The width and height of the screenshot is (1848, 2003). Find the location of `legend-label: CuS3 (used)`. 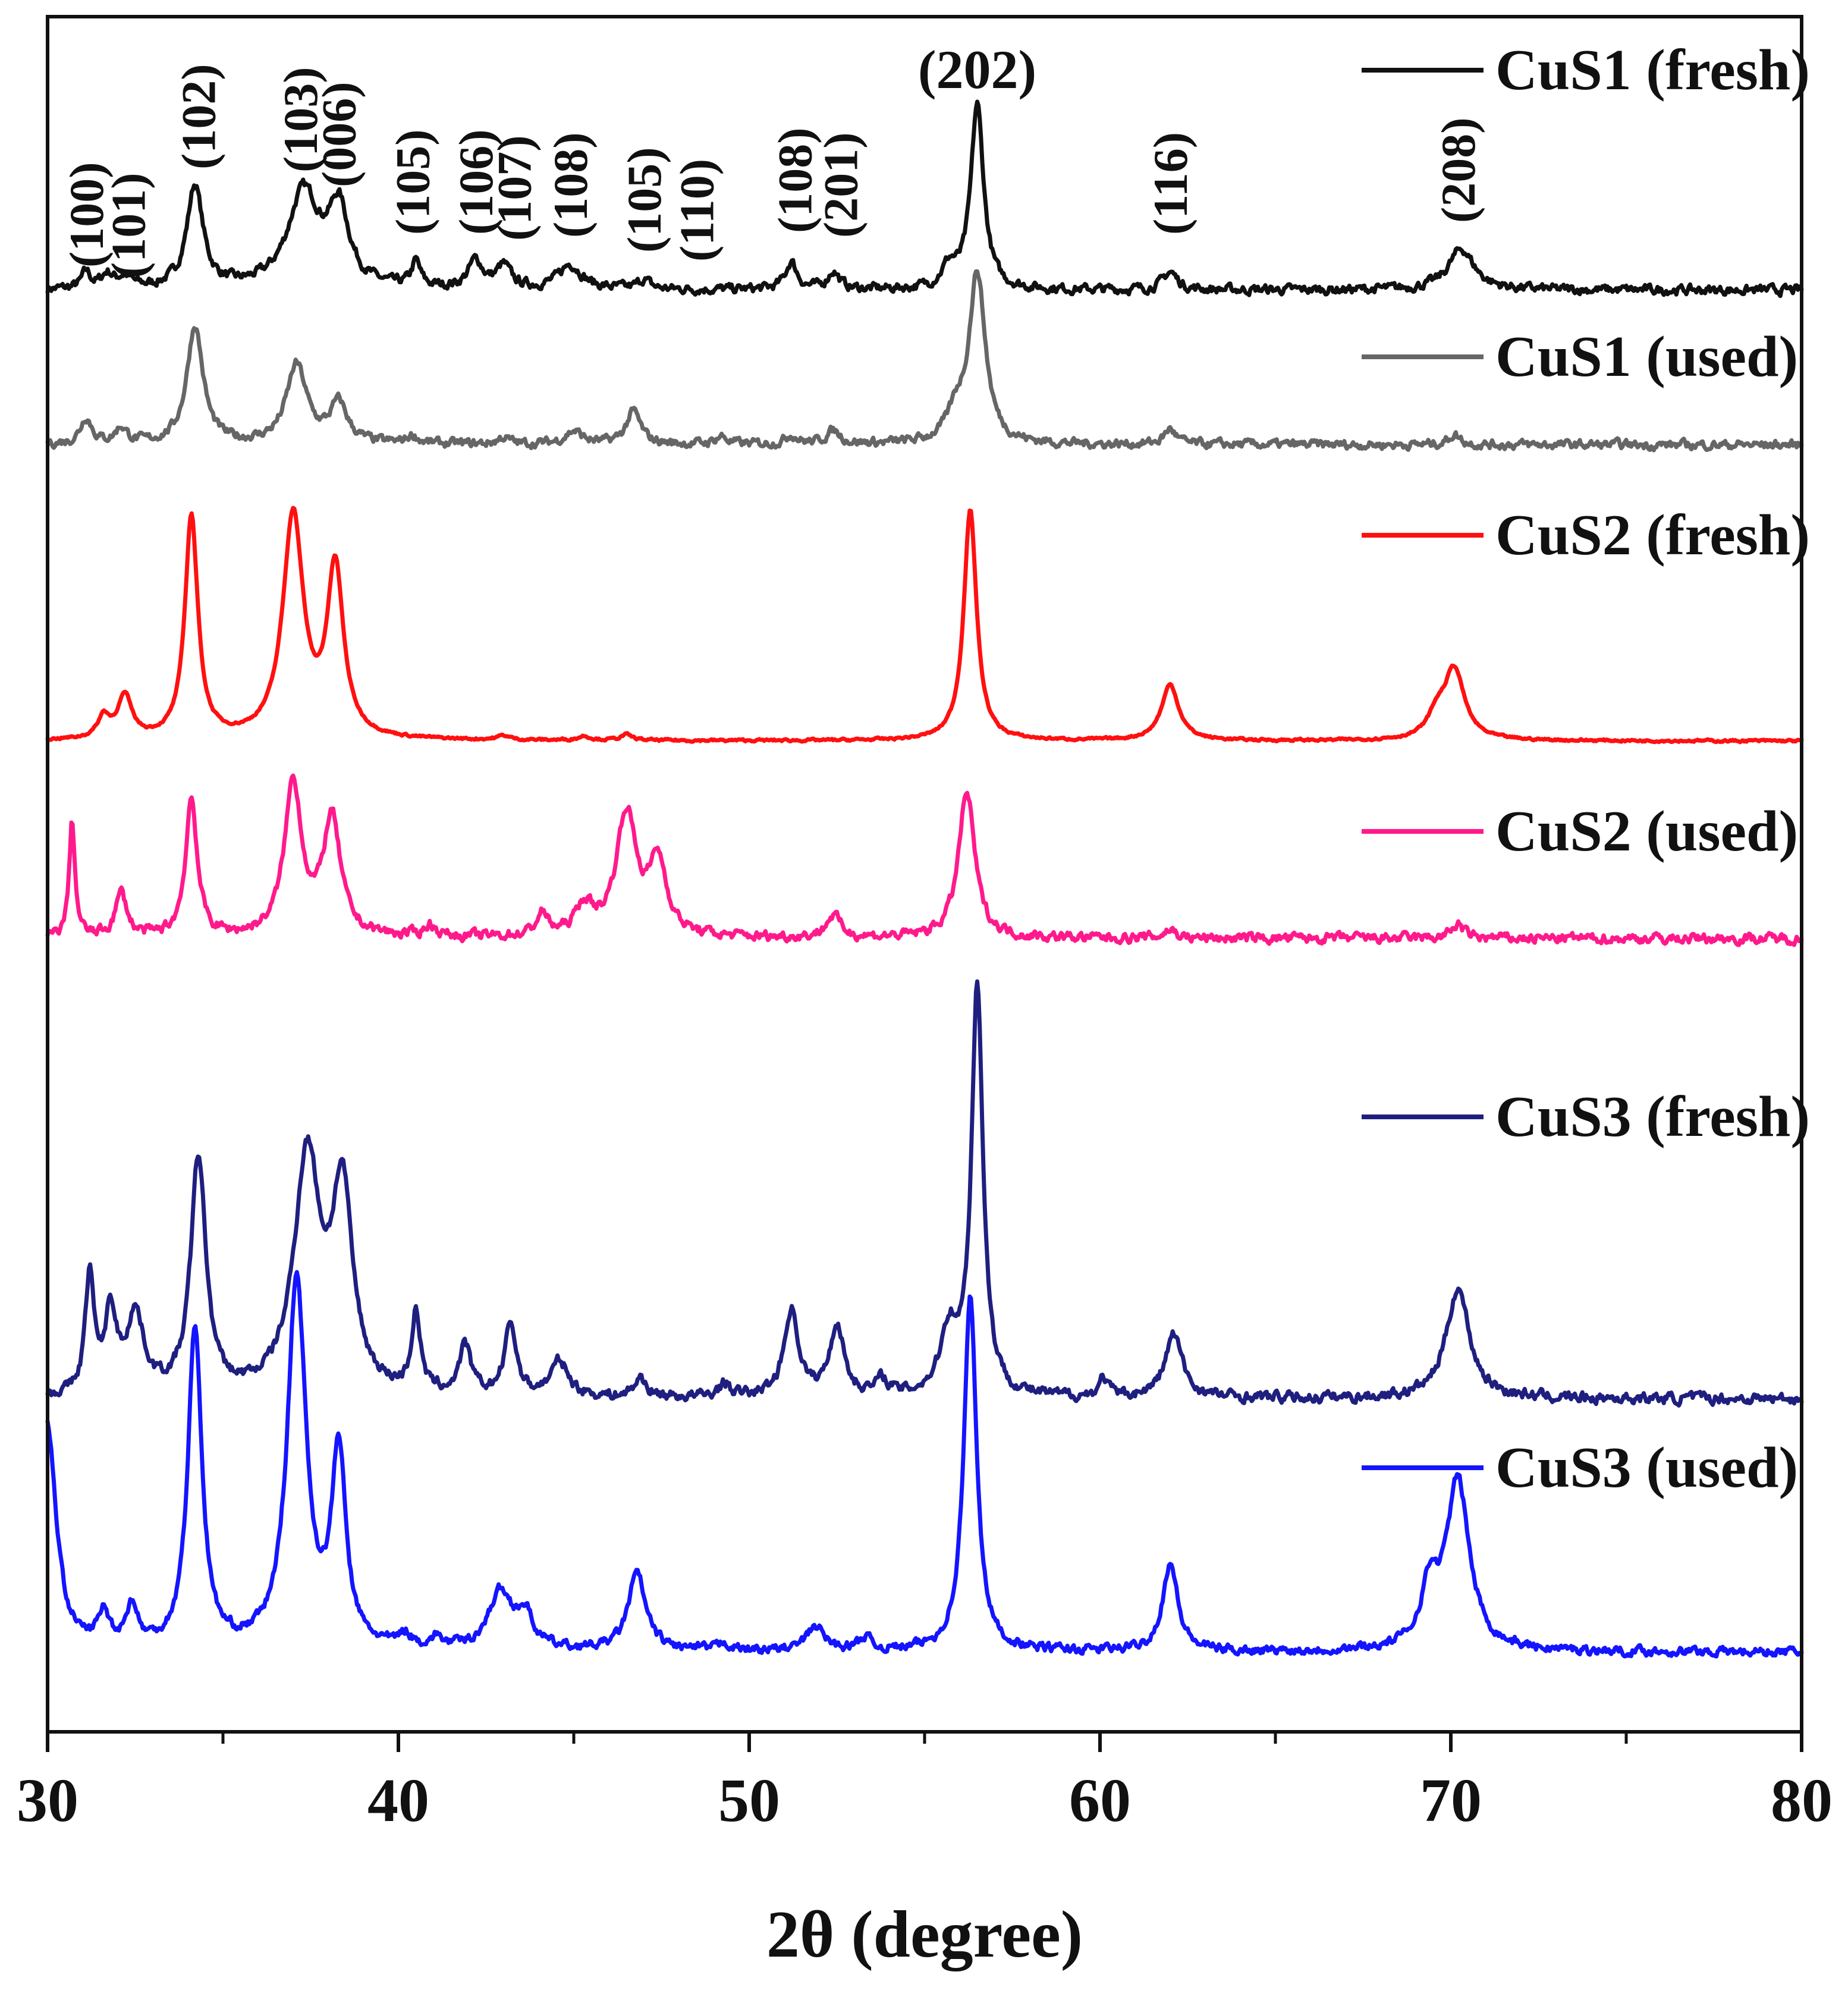

legend-label: CuS3 (used) is located at coordinates (1647, 1468).